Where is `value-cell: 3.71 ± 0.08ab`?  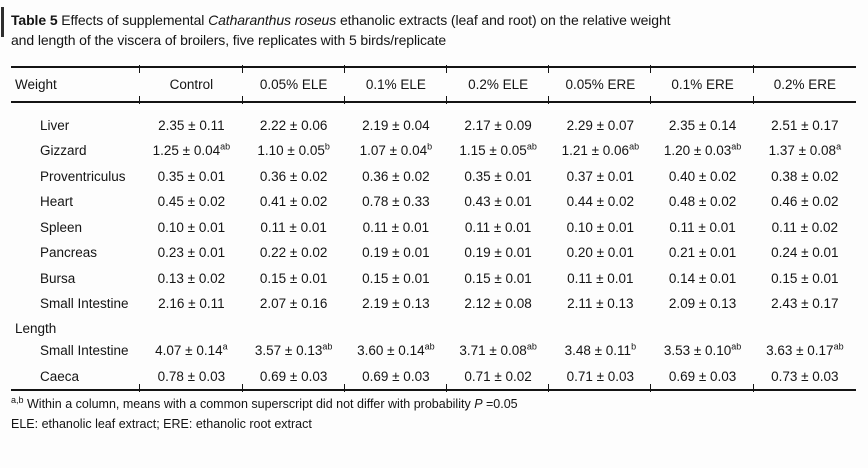 value-cell: 3.71 ± 0.08ab is located at coordinates (498, 350).